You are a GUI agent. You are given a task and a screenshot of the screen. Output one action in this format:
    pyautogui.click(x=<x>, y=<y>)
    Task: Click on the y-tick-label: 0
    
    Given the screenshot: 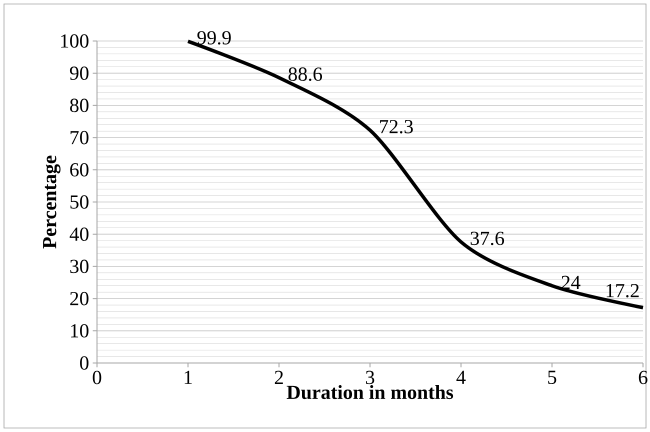 What is the action you would take?
    pyautogui.click(x=84, y=363)
    